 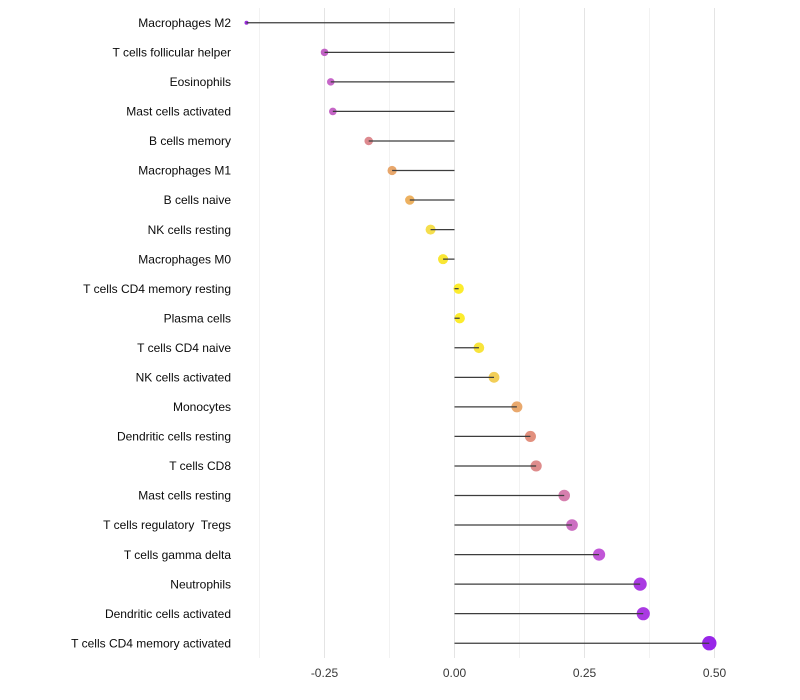 I want to click on y-axis-label: Mast cells activated, so click(x=178, y=112).